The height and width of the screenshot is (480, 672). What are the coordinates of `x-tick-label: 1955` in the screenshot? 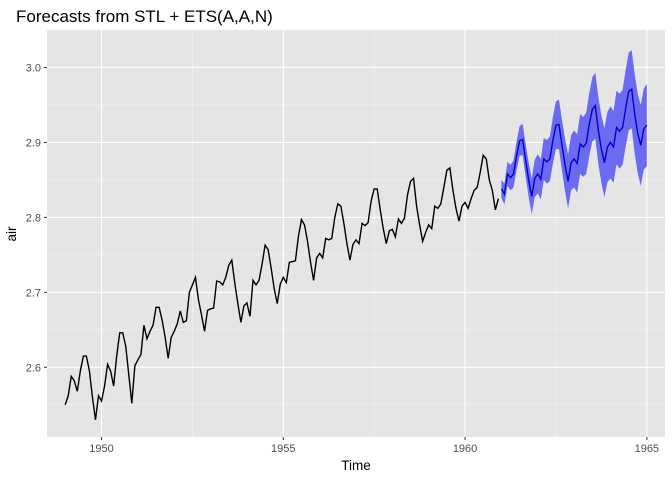 It's located at (283, 449).